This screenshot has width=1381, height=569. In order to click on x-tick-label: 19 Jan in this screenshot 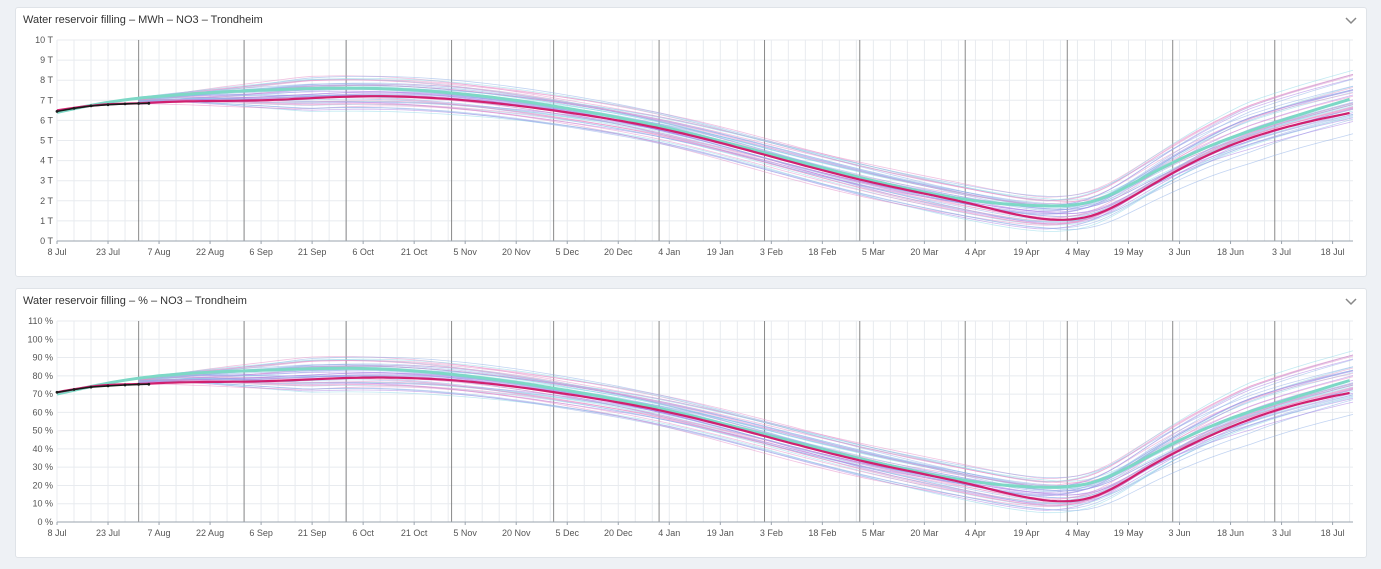, I will do `click(720, 252)`.